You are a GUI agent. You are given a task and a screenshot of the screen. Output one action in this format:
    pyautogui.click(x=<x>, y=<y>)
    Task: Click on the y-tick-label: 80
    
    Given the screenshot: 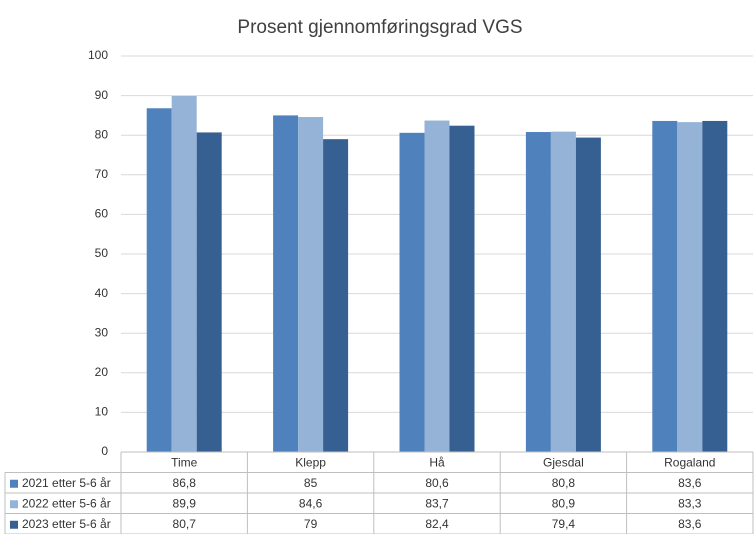 What is the action you would take?
    pyautogui.click(x=102, y=134)
    